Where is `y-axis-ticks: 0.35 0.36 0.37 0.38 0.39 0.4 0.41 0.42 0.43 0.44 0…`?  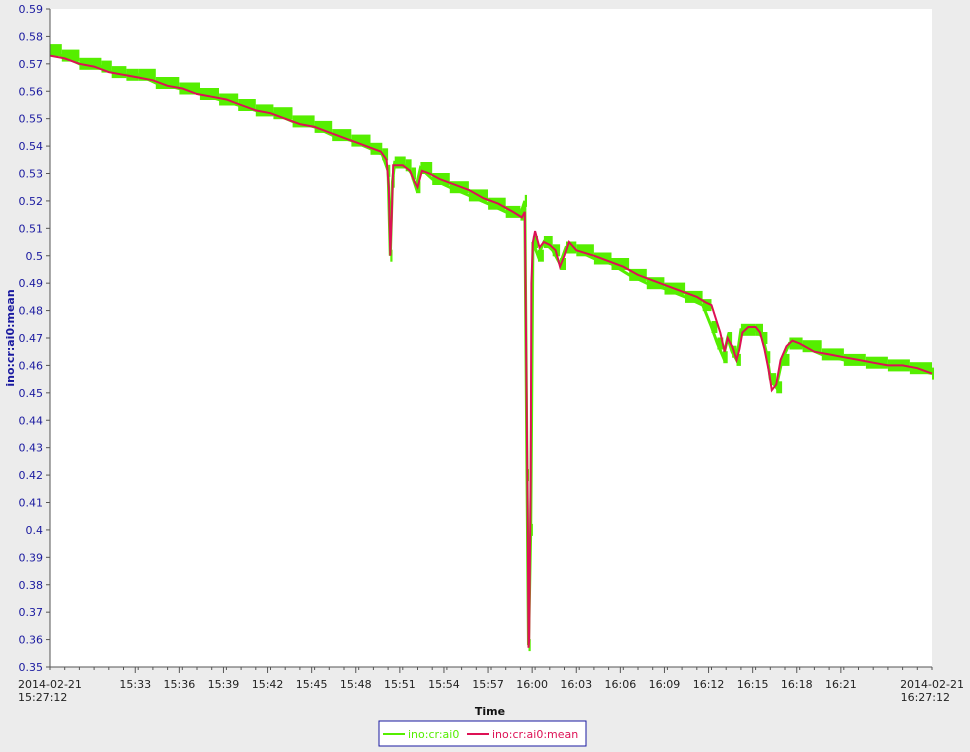 y-axis-ticks: 0.35 0.36 0.37 0.38 0.39 0.4 0.41 0.42 0.43 0.44 0… is located at coordinates (34, 338).